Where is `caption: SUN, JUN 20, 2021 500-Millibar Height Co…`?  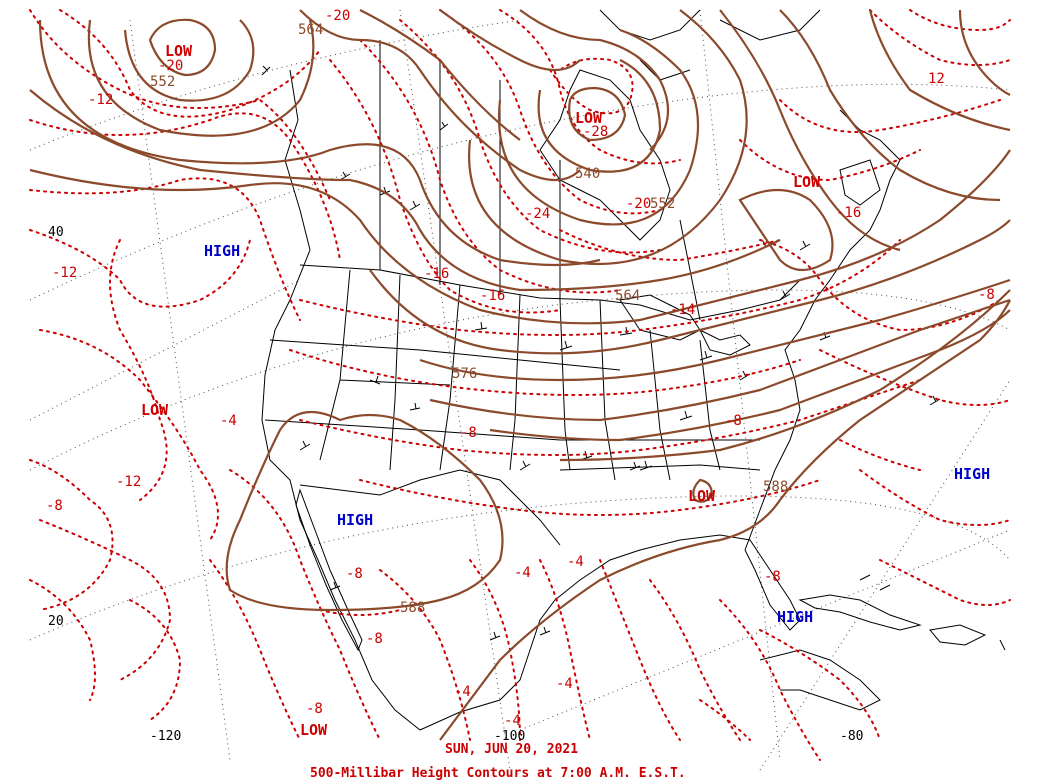 caption: SUN, JUN 20, 2021 500-Millibar Height Co… is located at coordinates (498, 761).